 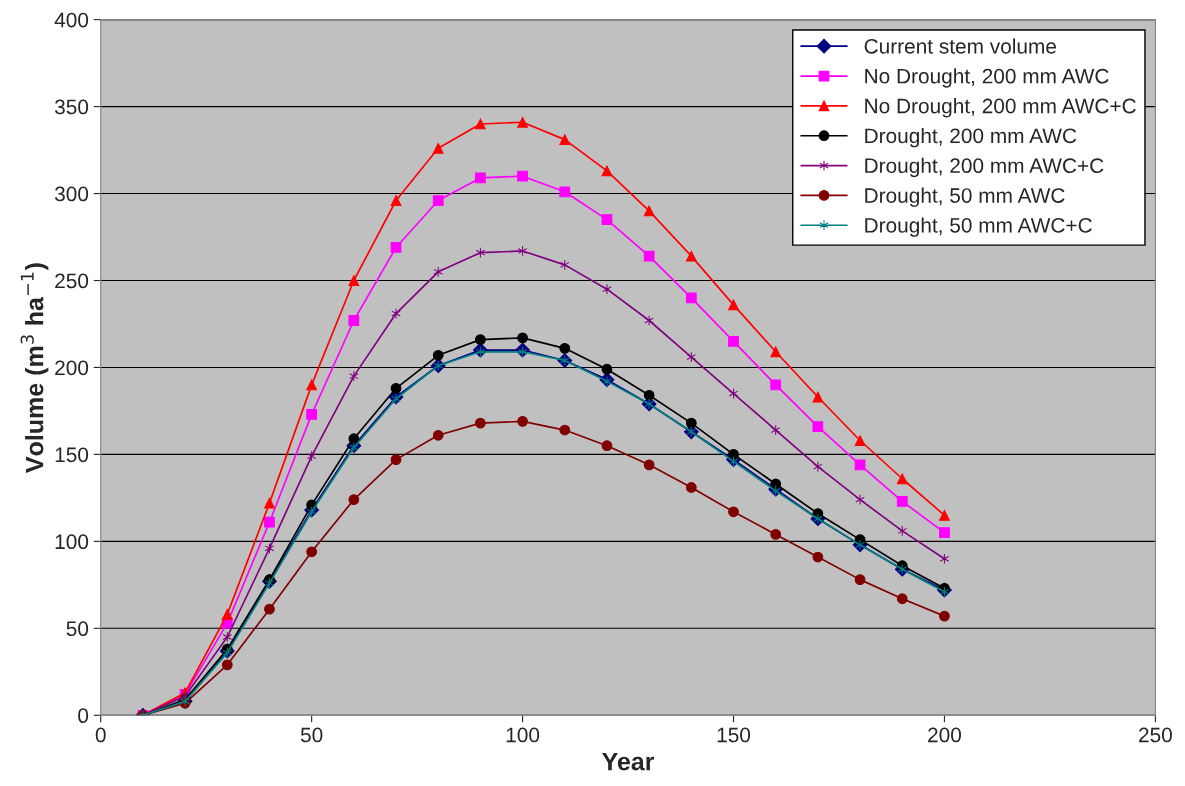 What do you see at coordinates (971, 137) in the screenshot?
I see `legend-label: Drought, 200 mm AWC` at bounding box center [971, 137].